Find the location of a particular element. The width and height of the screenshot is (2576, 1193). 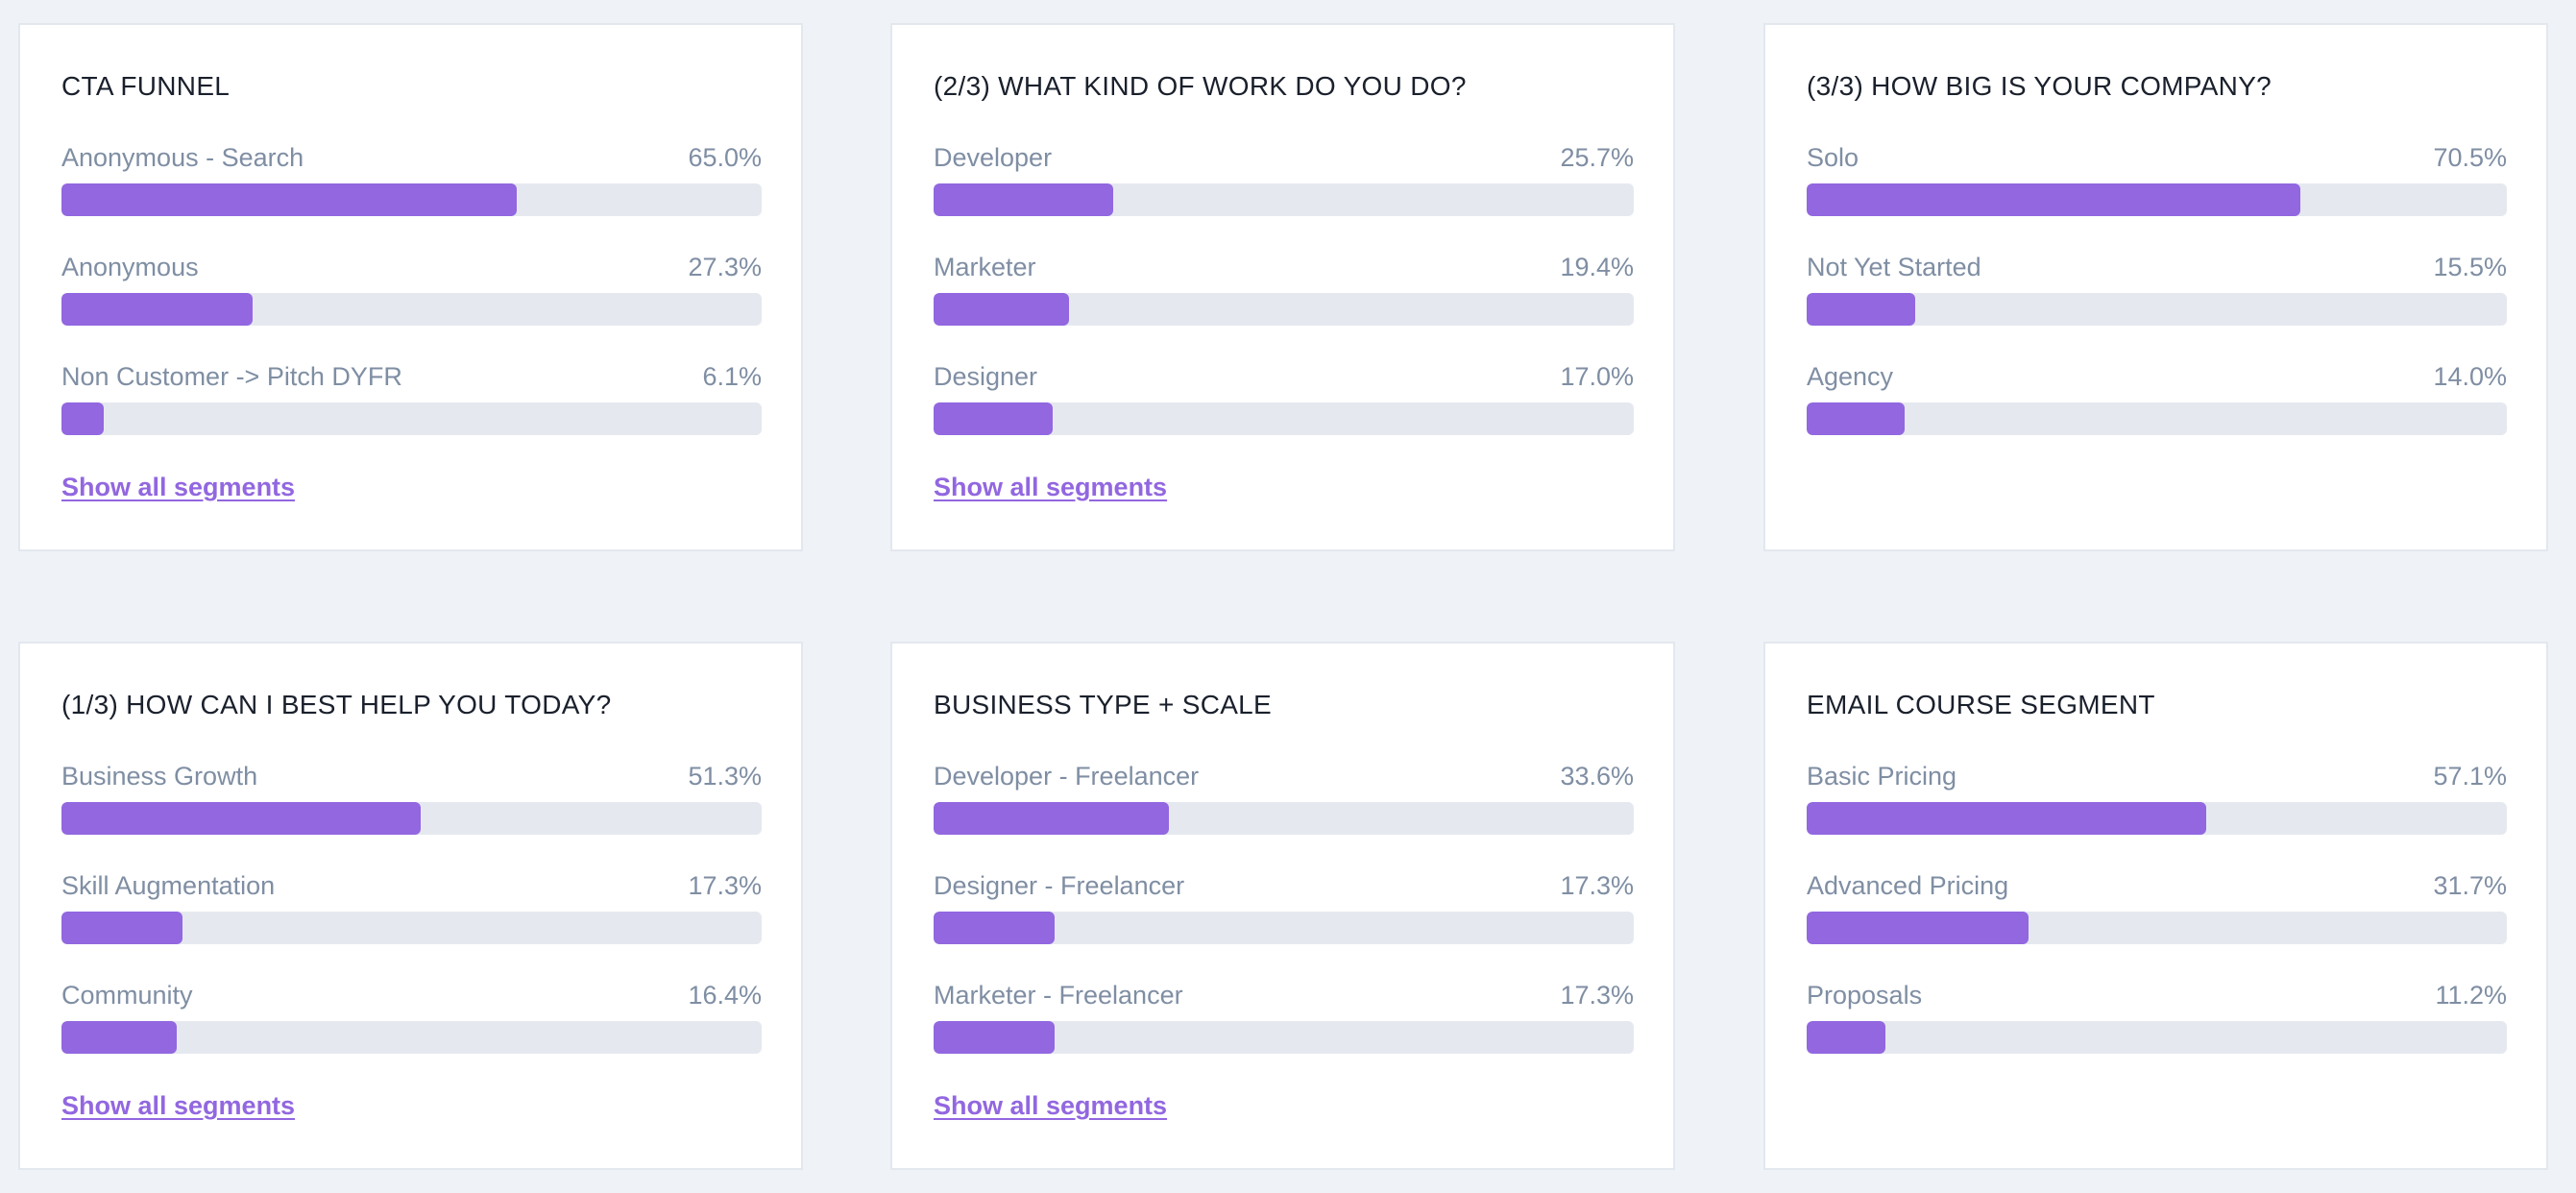

segment-label: Basic Pricing is located at coordinates (1882, 776).